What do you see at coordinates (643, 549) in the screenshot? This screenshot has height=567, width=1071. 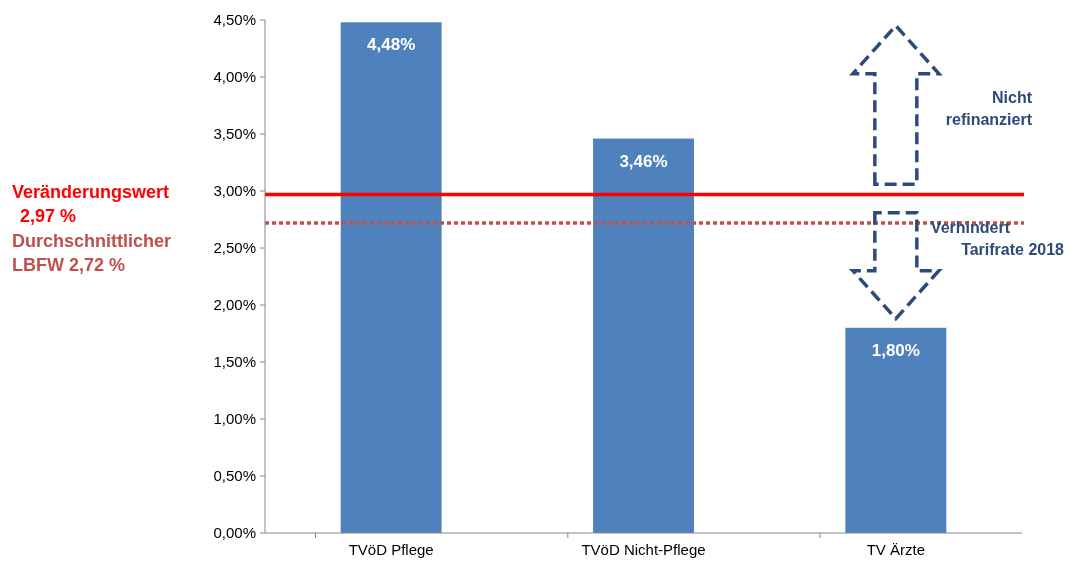 I see `x-tick-label: TVöD Nicht-Pflege` at bounding box center [643, 549].